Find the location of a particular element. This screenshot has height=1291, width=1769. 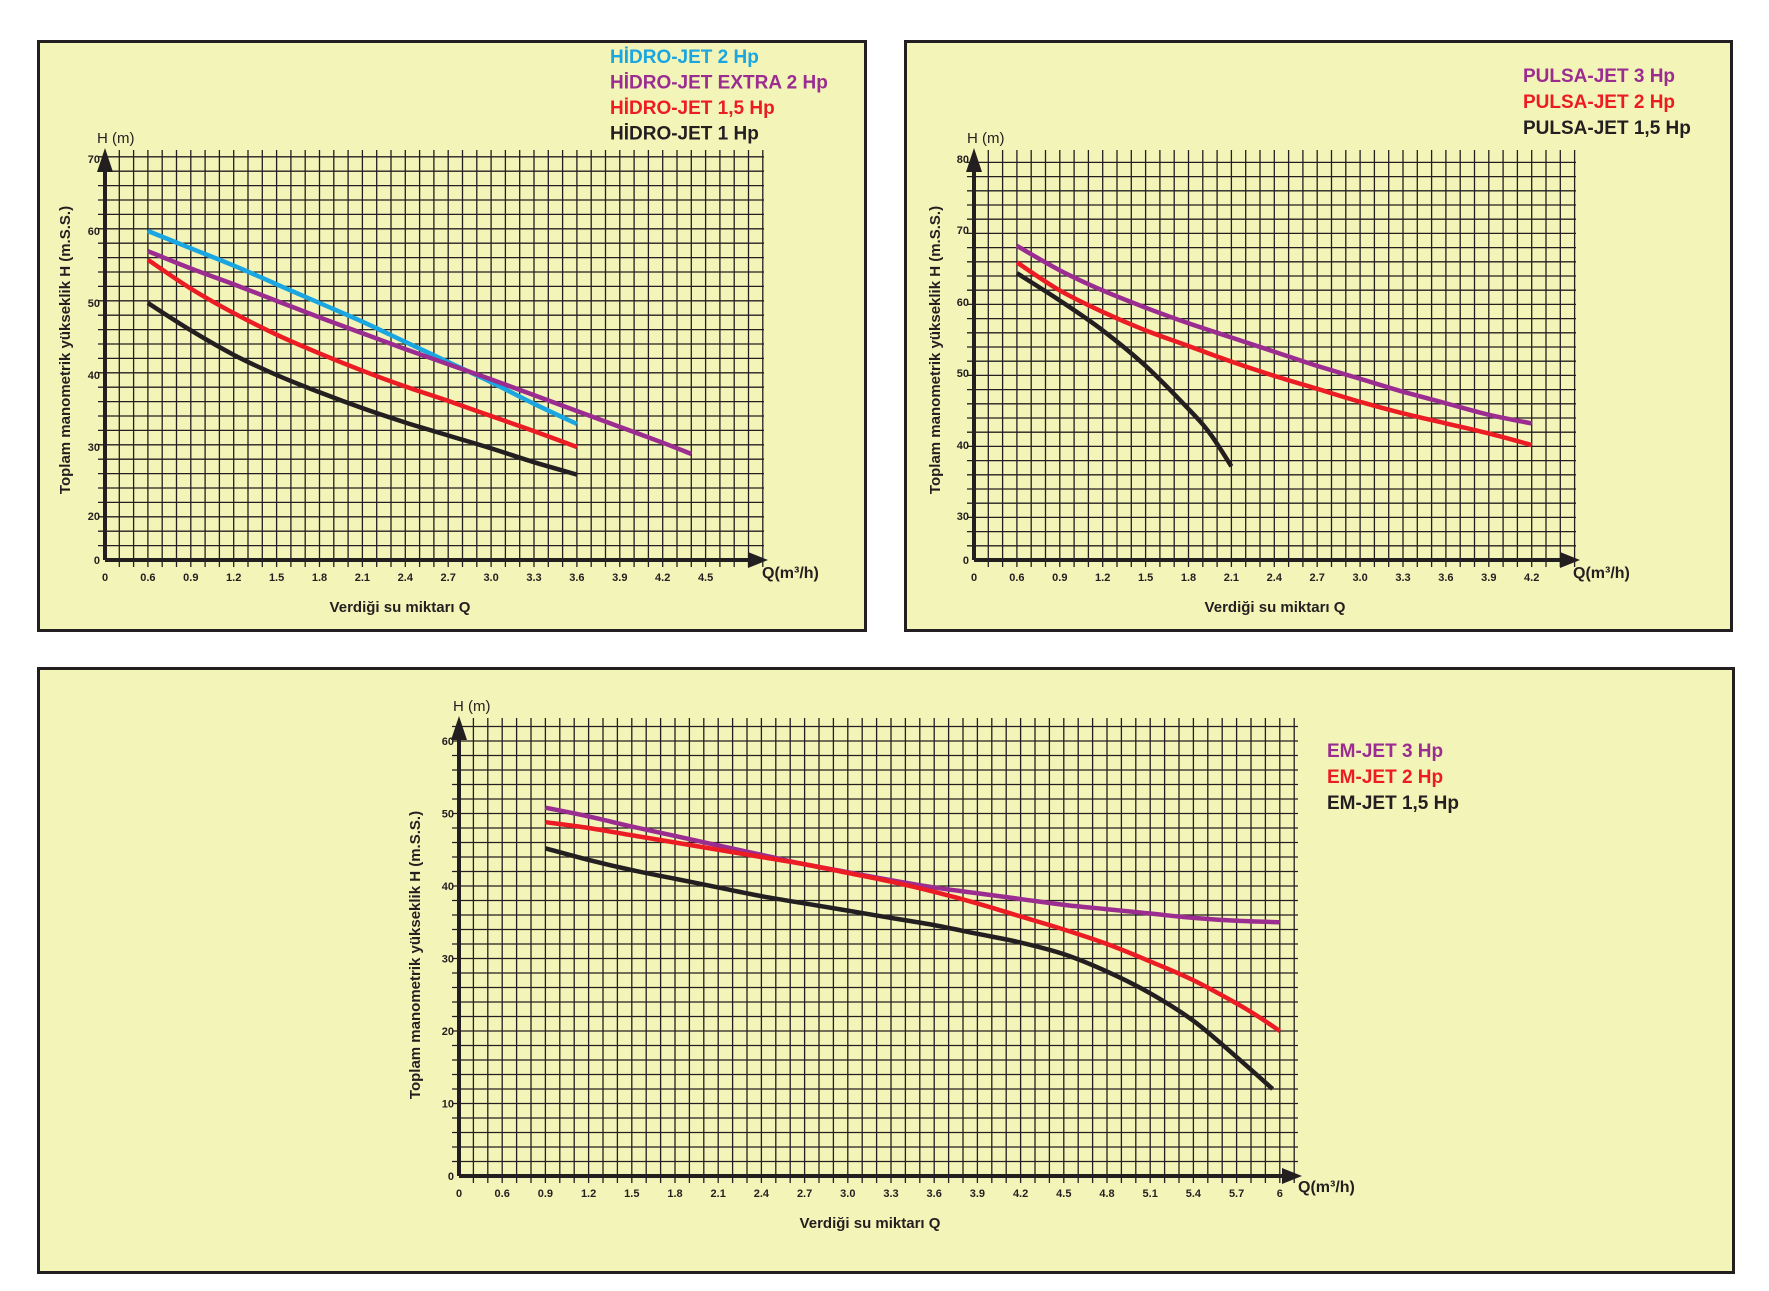

y-tick-label: 70 is located at coordinates (94, 160).